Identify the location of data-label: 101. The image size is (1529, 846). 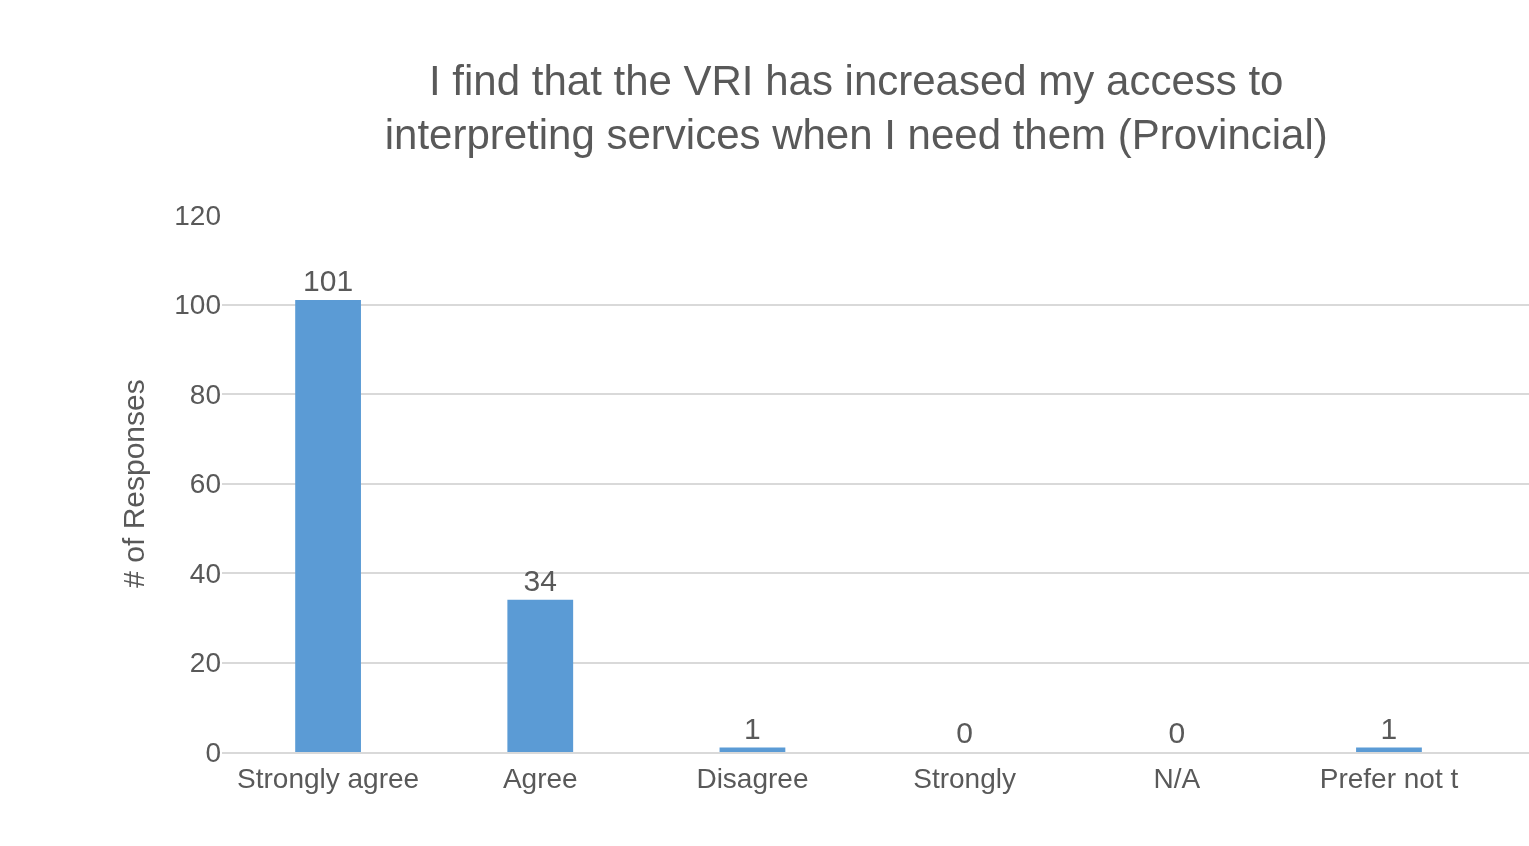
(328, 281).